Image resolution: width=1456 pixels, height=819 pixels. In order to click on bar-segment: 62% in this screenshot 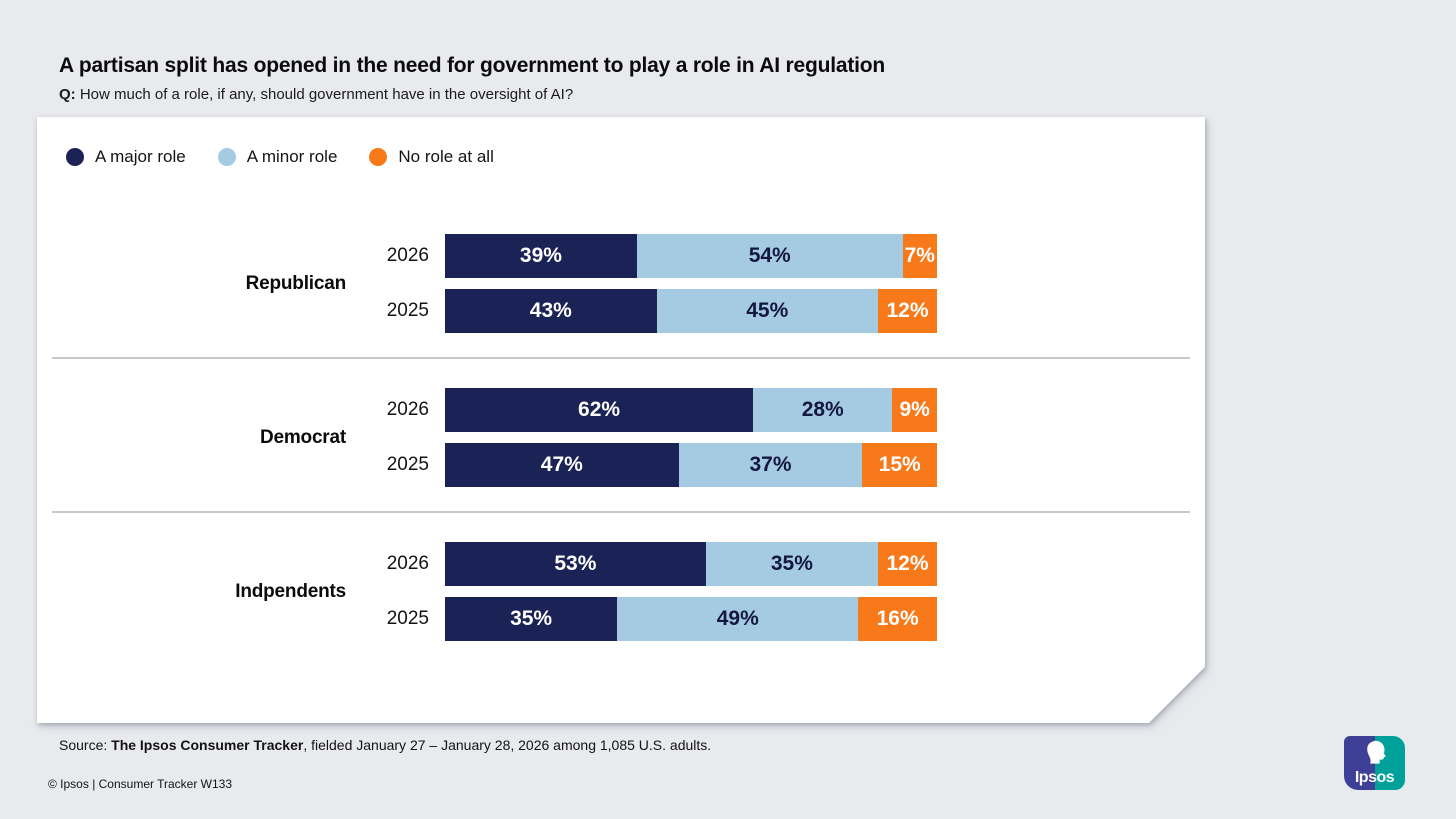, I will do `click(599, 410)`.